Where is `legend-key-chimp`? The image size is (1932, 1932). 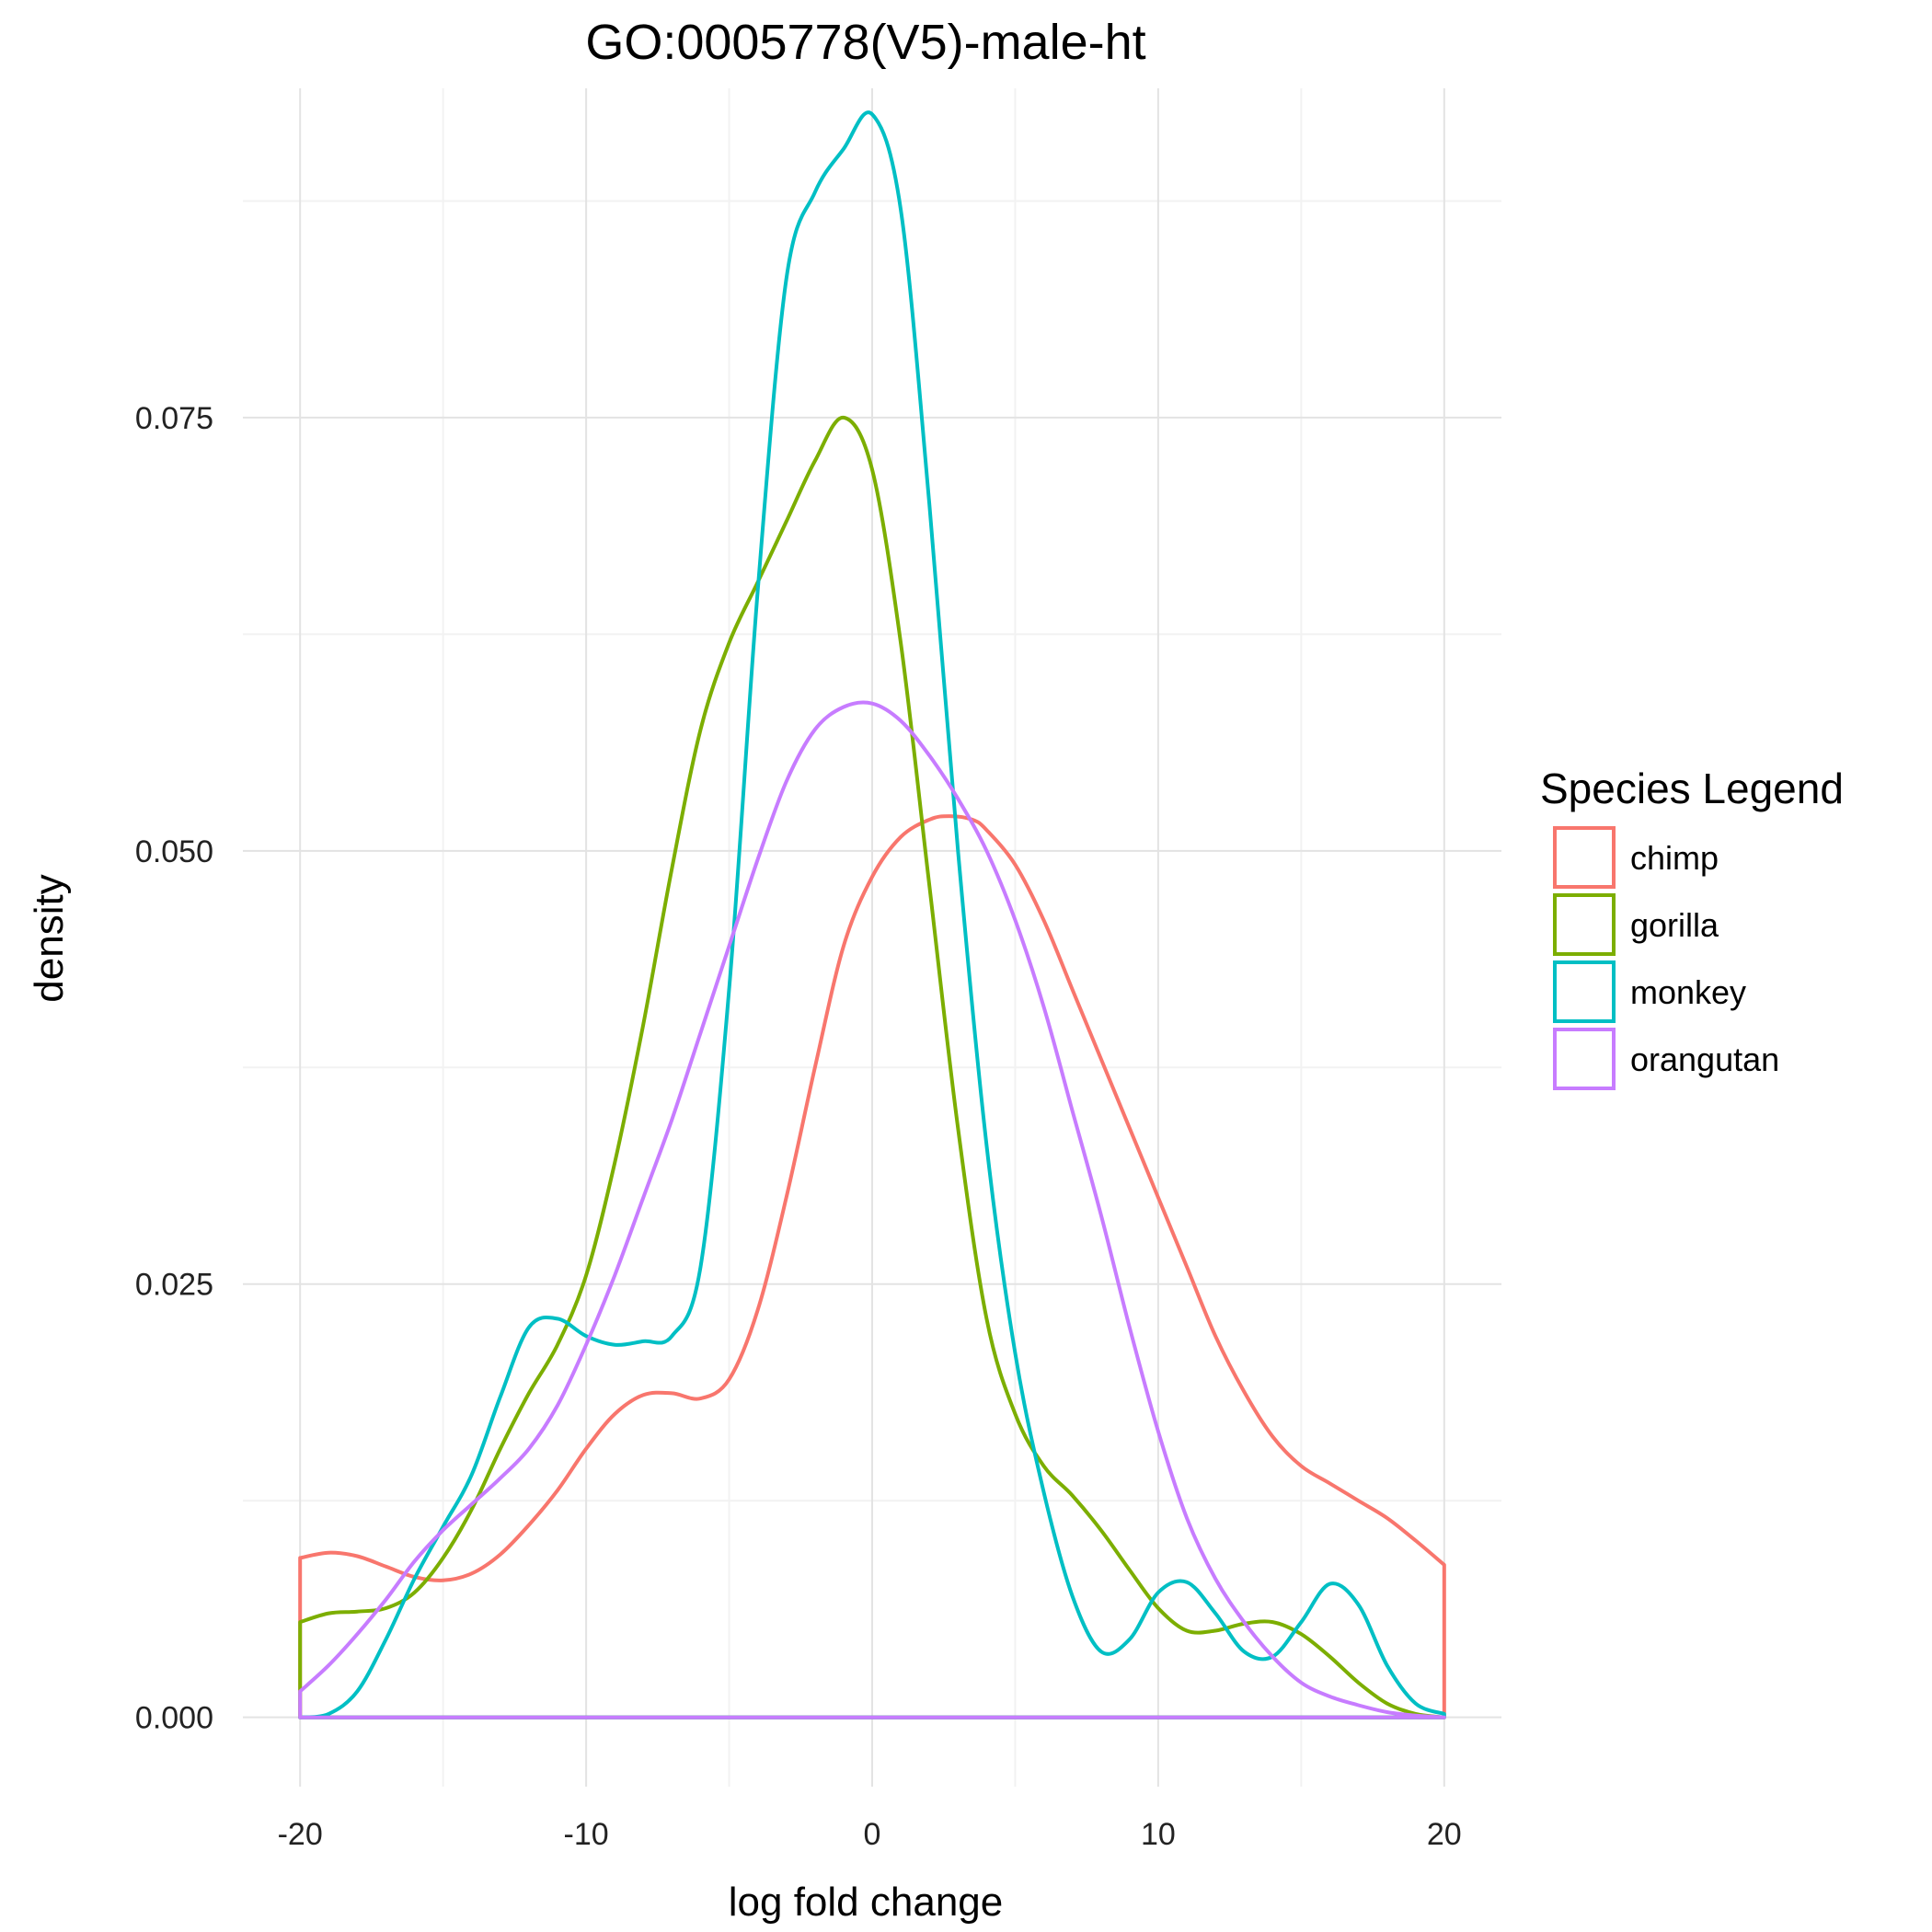 legend-key-chimp is located at coordinates (1584, 857).